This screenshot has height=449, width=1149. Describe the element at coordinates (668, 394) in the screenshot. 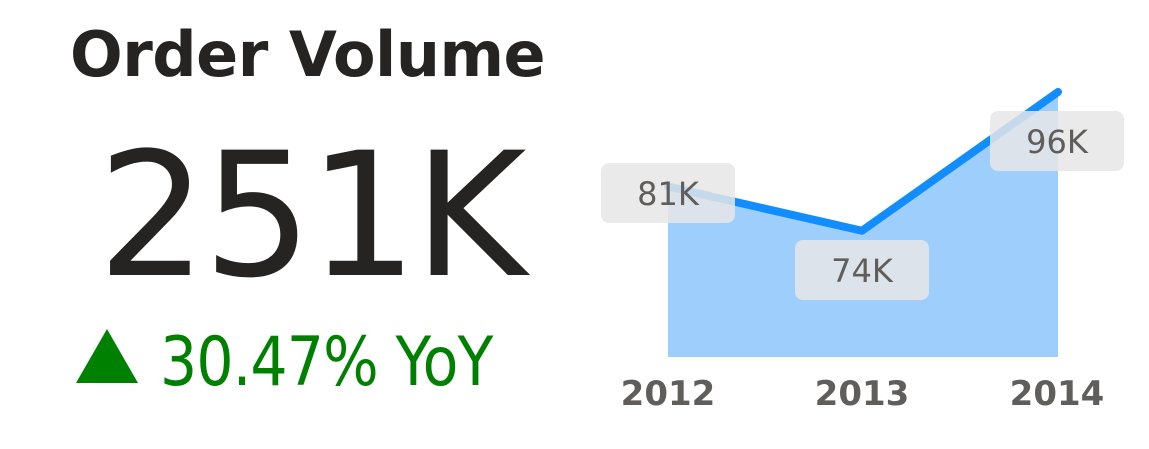

I see `x-tick-label: 2012` at that location.